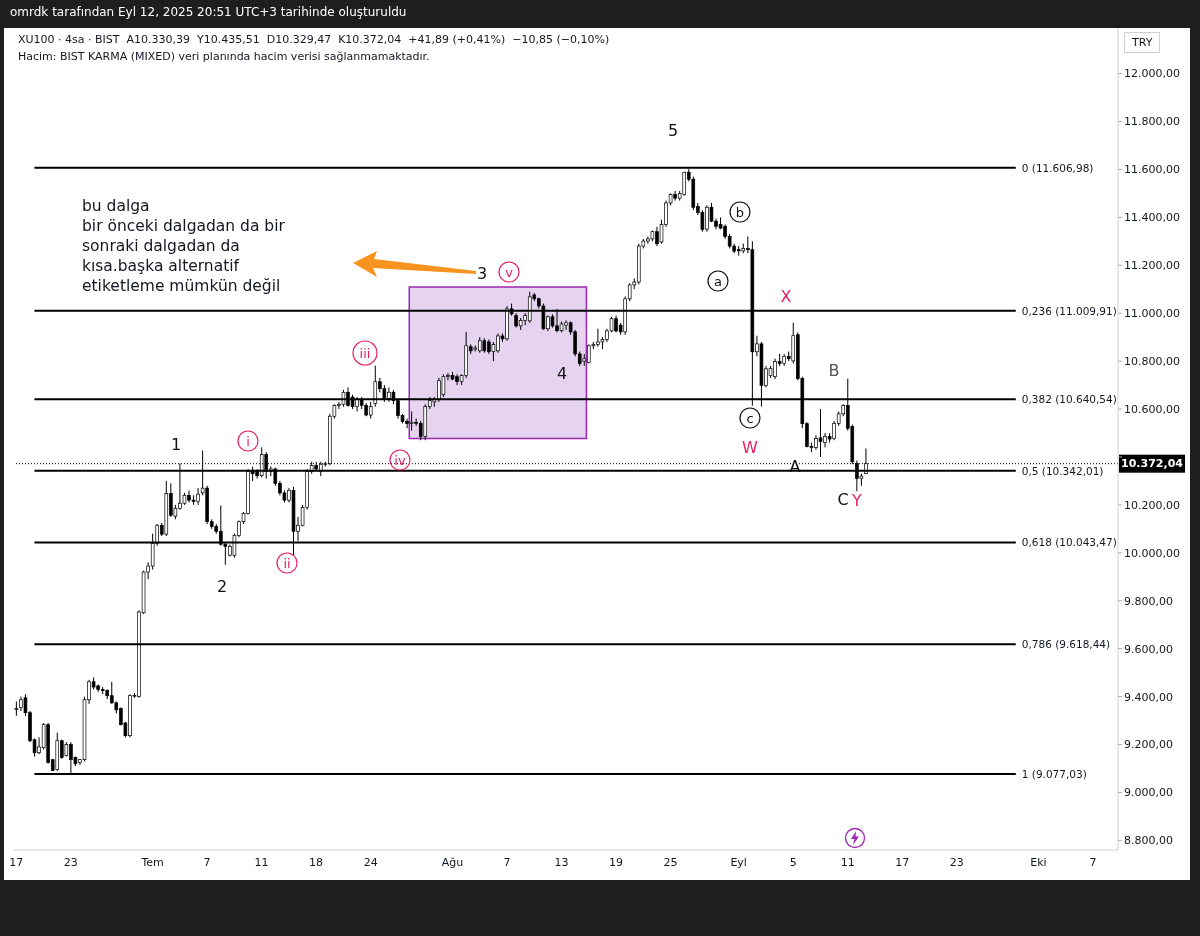 This screenshot has height=936, width=1200. What do you see at coordinates (1148, 697) in the screenshot?
I see `y-tick-label: 9.400,00` at bounding box center [1148, 697].